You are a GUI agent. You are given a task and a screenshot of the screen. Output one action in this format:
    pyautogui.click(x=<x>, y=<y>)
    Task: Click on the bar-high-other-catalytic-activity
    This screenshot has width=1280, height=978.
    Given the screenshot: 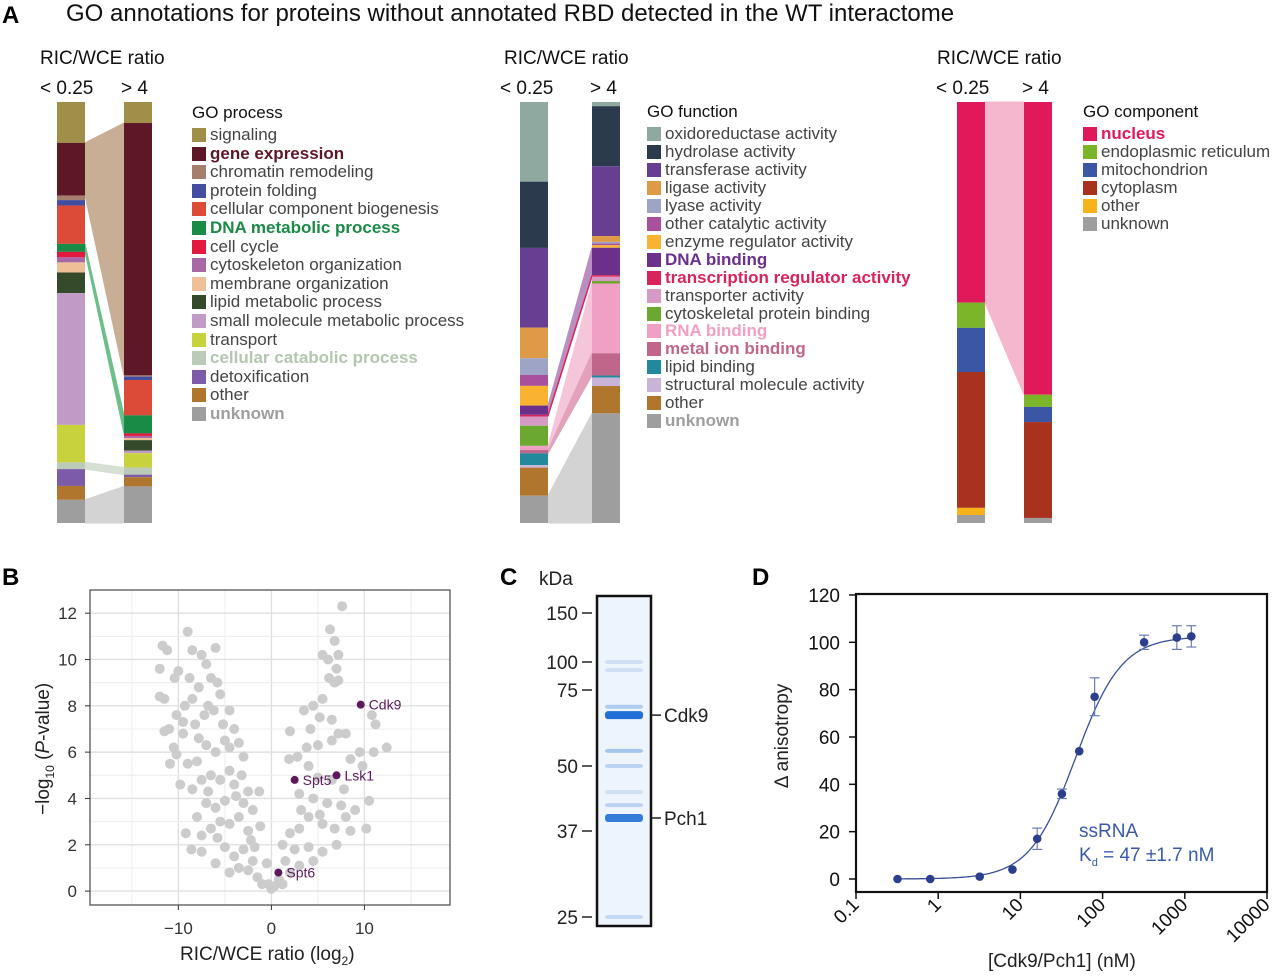 What is the action you would take?
    pyautogui.click(x=606, y=244)
    